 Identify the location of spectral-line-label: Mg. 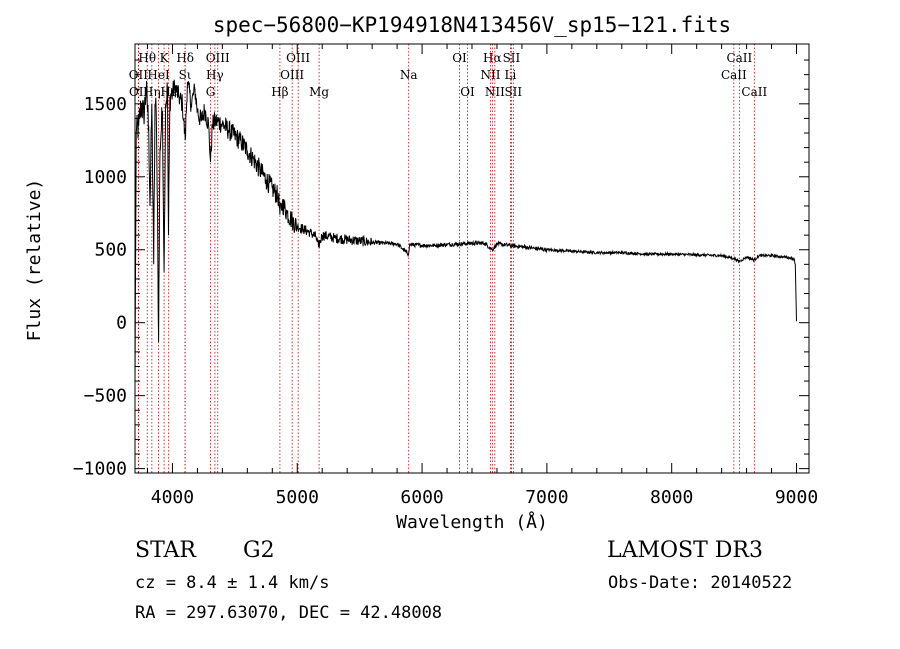
(319, 92).